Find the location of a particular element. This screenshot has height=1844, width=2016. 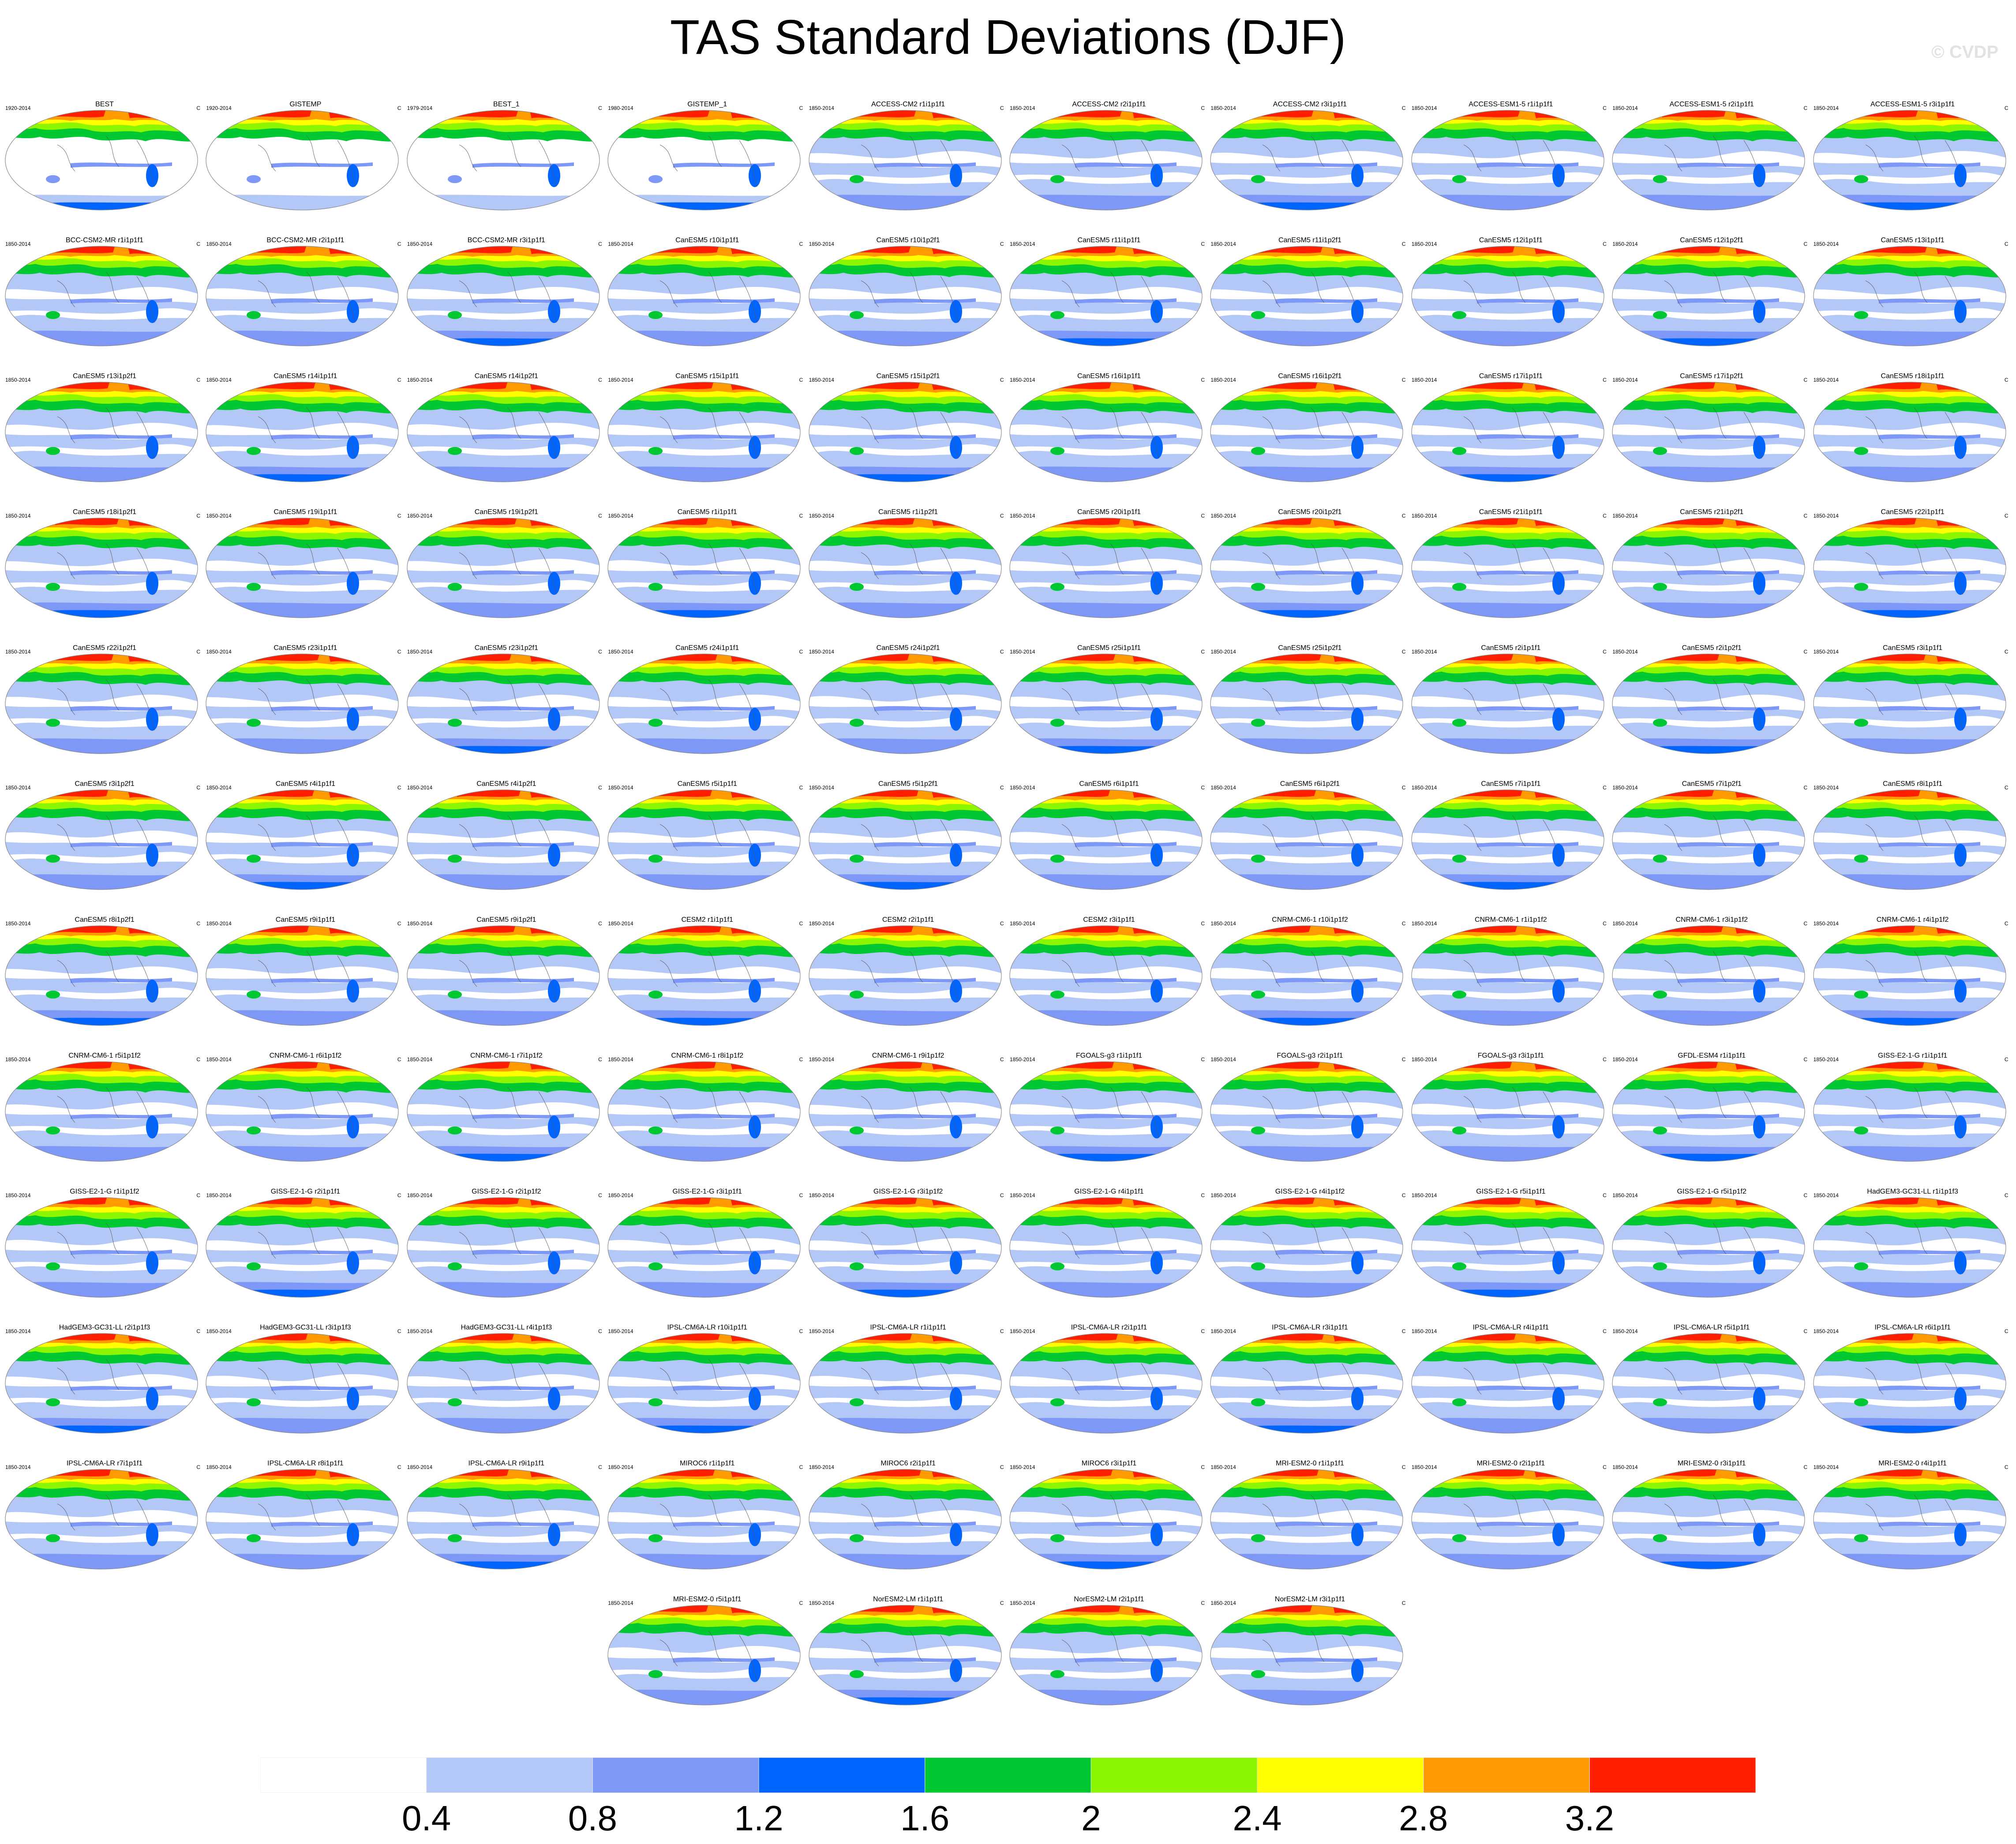

map-panel: 1850-2014 GISS-E2-1-G r1i1p1f2 C is located at coordinates (105, 1256).